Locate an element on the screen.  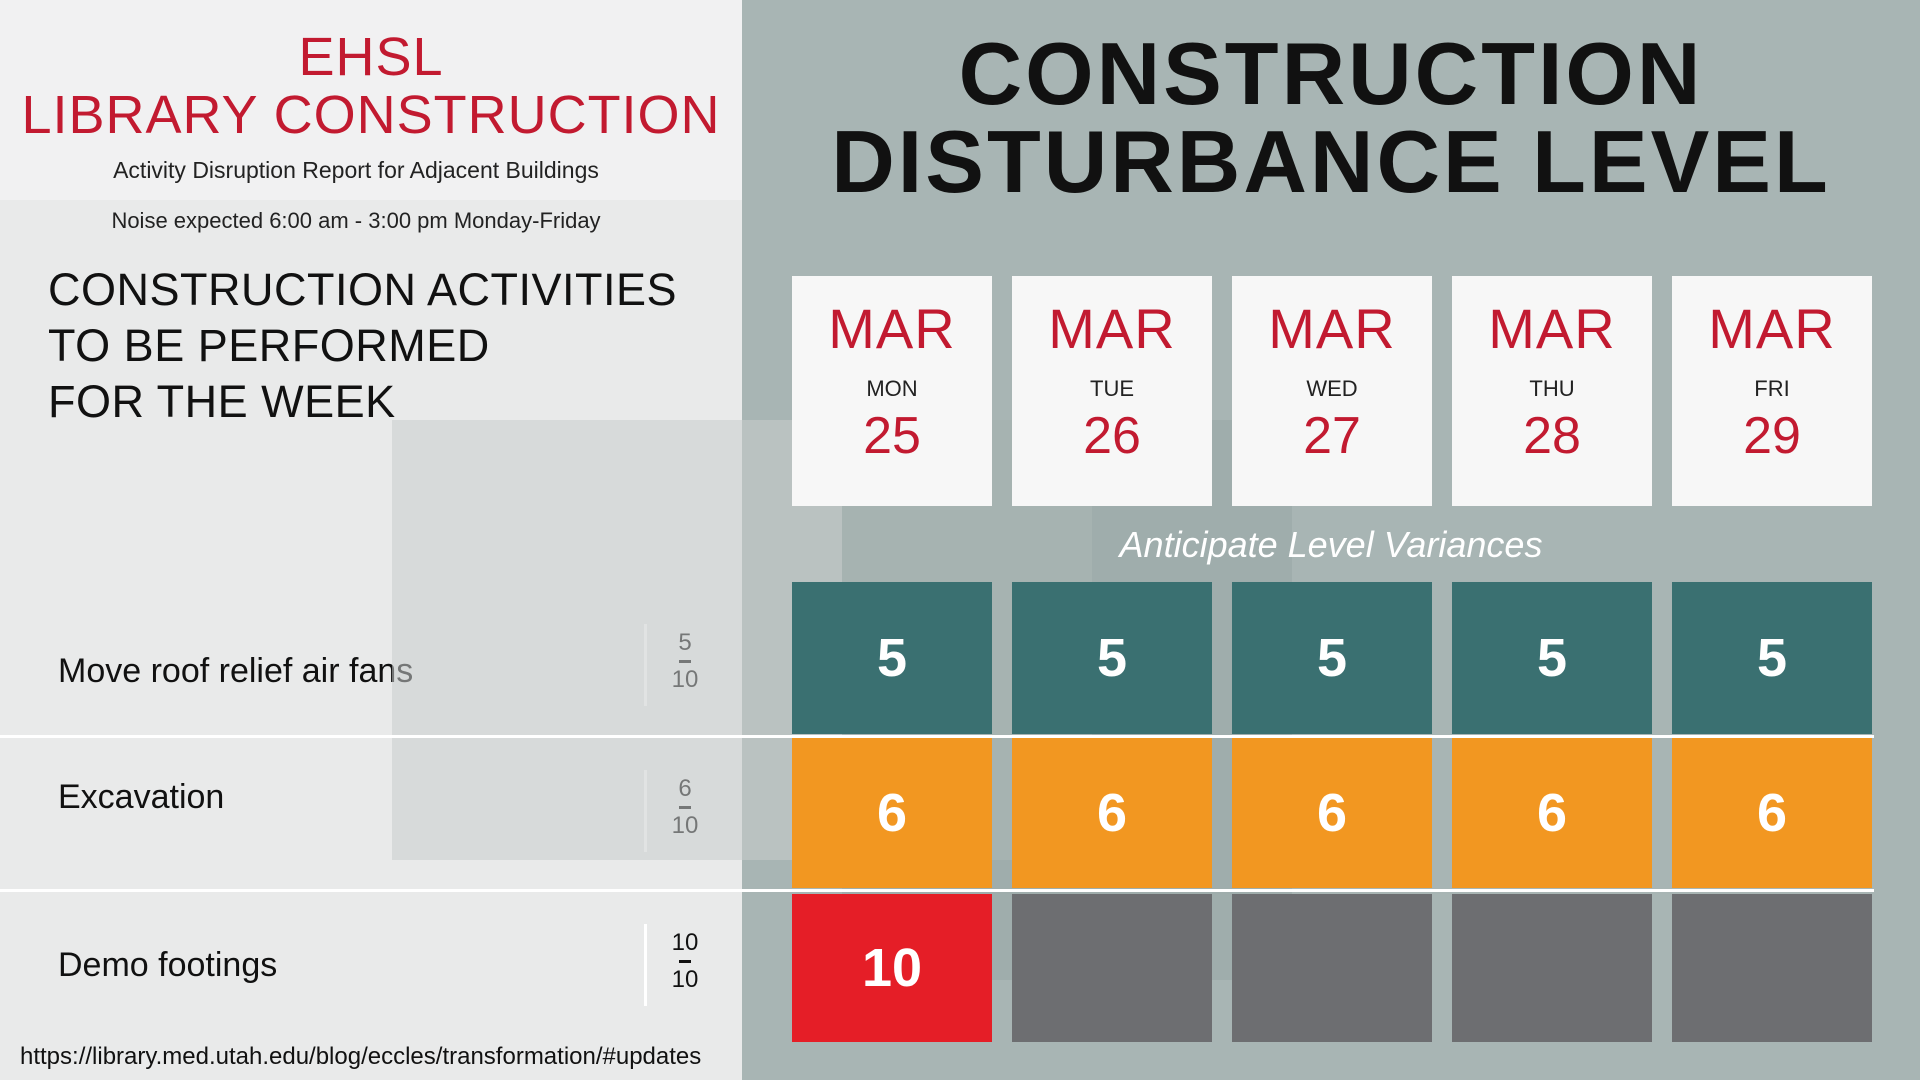
activities-heading-line-3: FOR THE WEEK is located at coordinates (222, 401).